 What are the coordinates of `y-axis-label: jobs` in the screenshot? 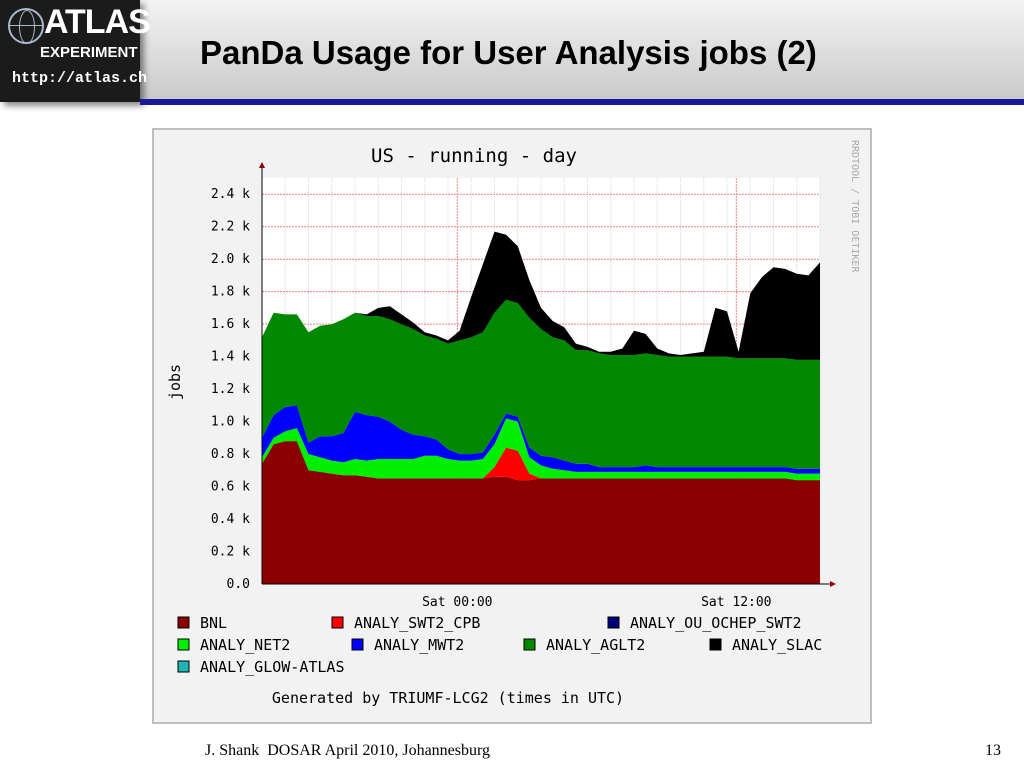 It's located at (175, 382).